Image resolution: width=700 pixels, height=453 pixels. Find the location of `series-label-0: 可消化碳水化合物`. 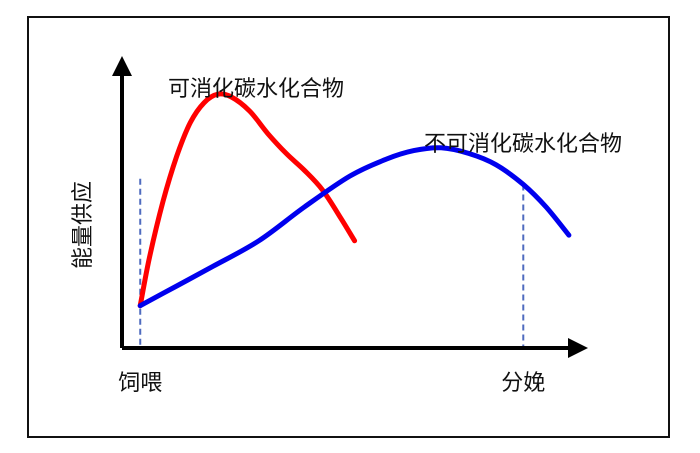

series-label-0: 可消化碳水化合物 is located at coordinates (256, 89).